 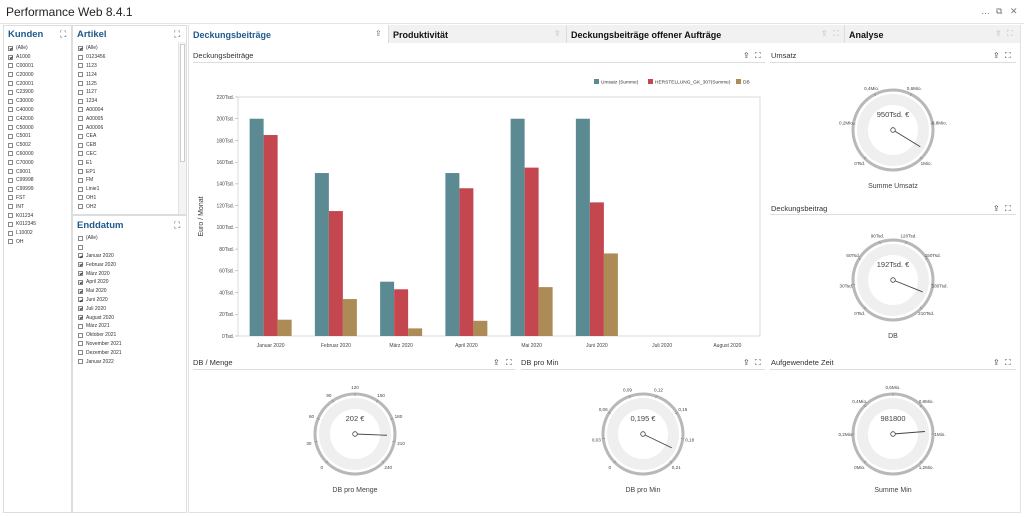 What do you see at coordinates (128, 264) in the screenshot?
I see `list-item: Februar 2020` at bounding box center [128, 264].